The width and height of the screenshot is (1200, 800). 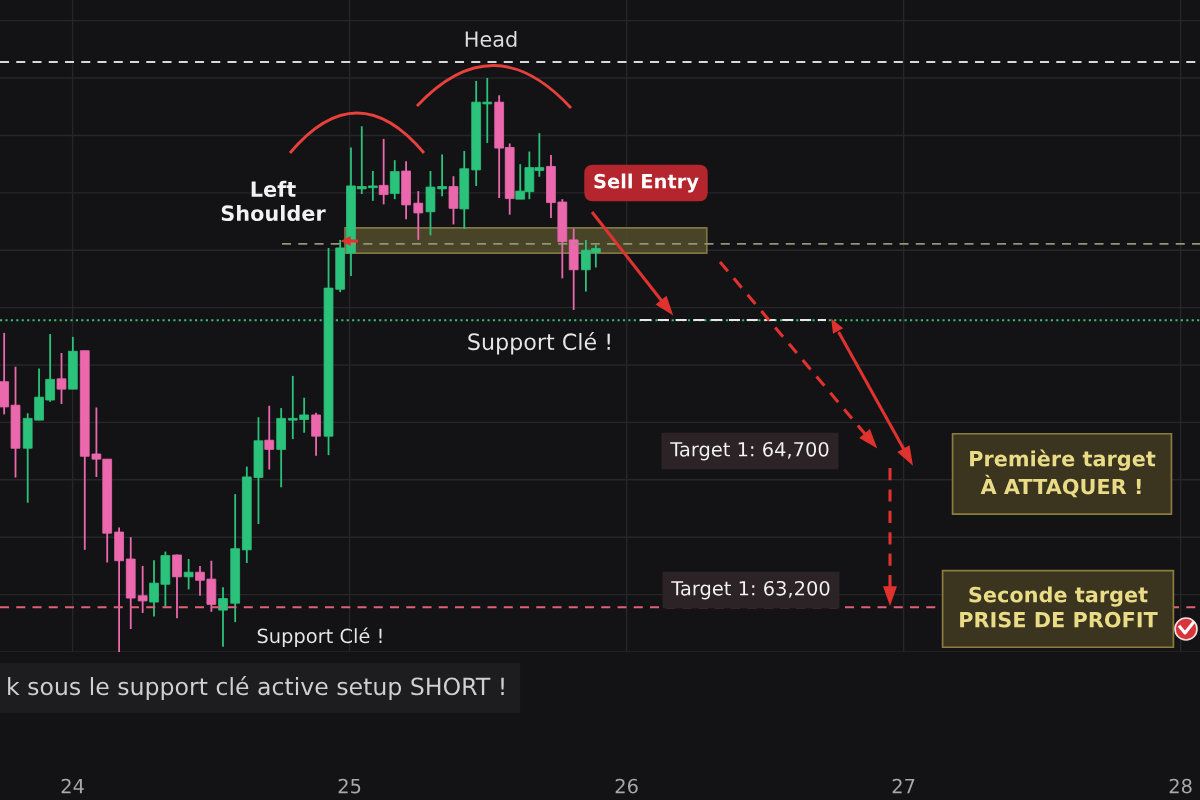 I want to click on annotation: Target 1: 64,700, so click(x=749, y=451).